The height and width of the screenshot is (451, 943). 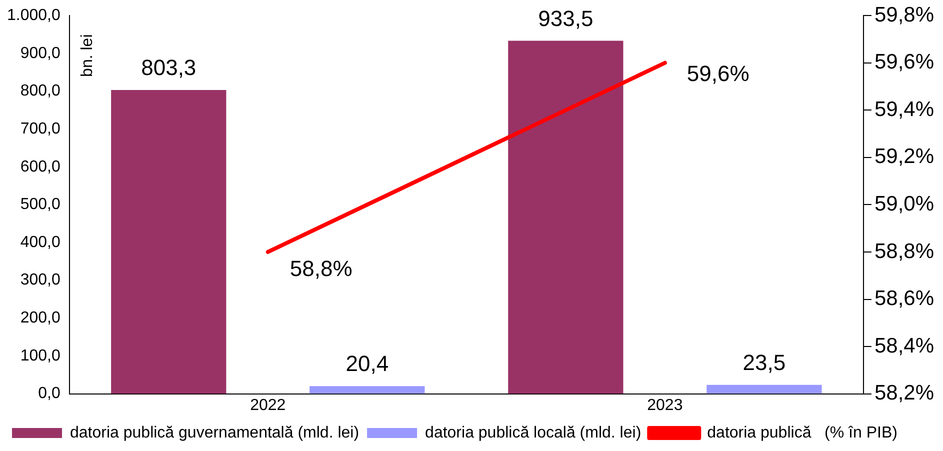 I want to click on y-tick-label: 200,0, so click(x=40, y=318).